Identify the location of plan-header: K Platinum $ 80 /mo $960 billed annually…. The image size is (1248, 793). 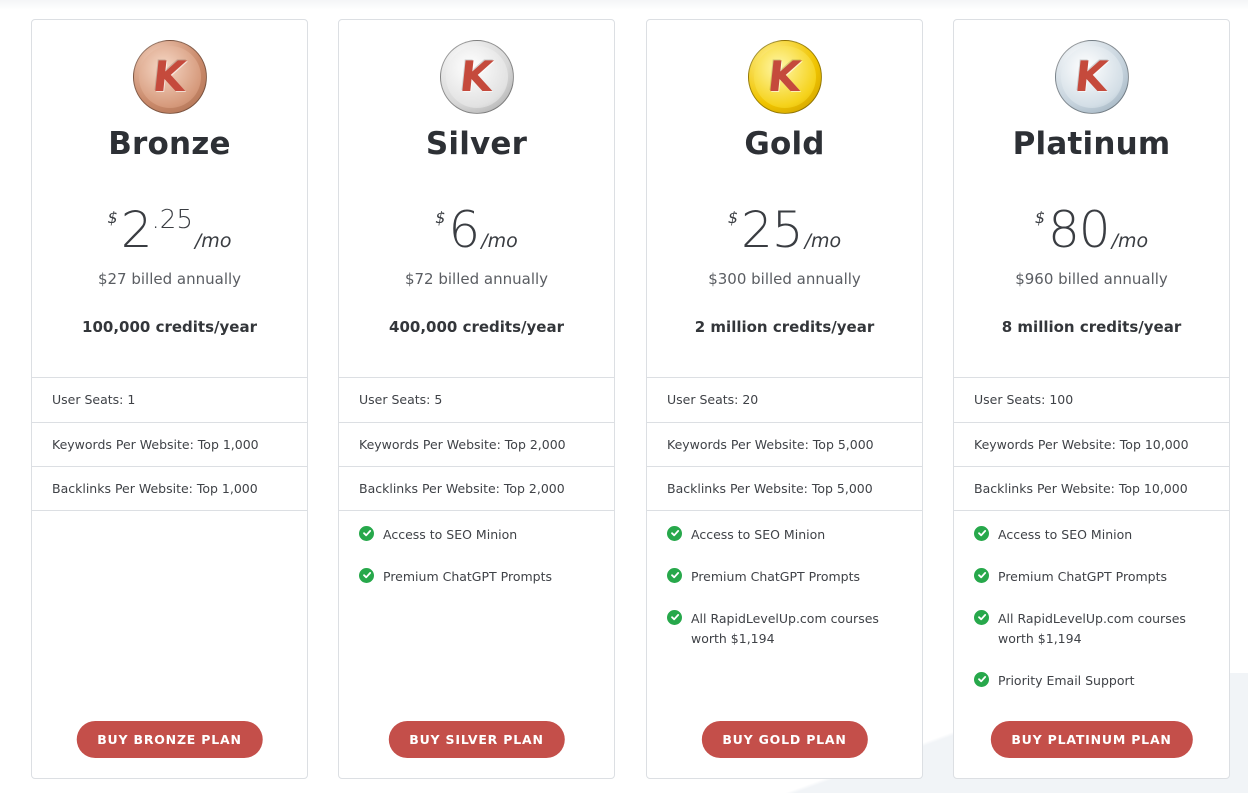
(1091, 198).